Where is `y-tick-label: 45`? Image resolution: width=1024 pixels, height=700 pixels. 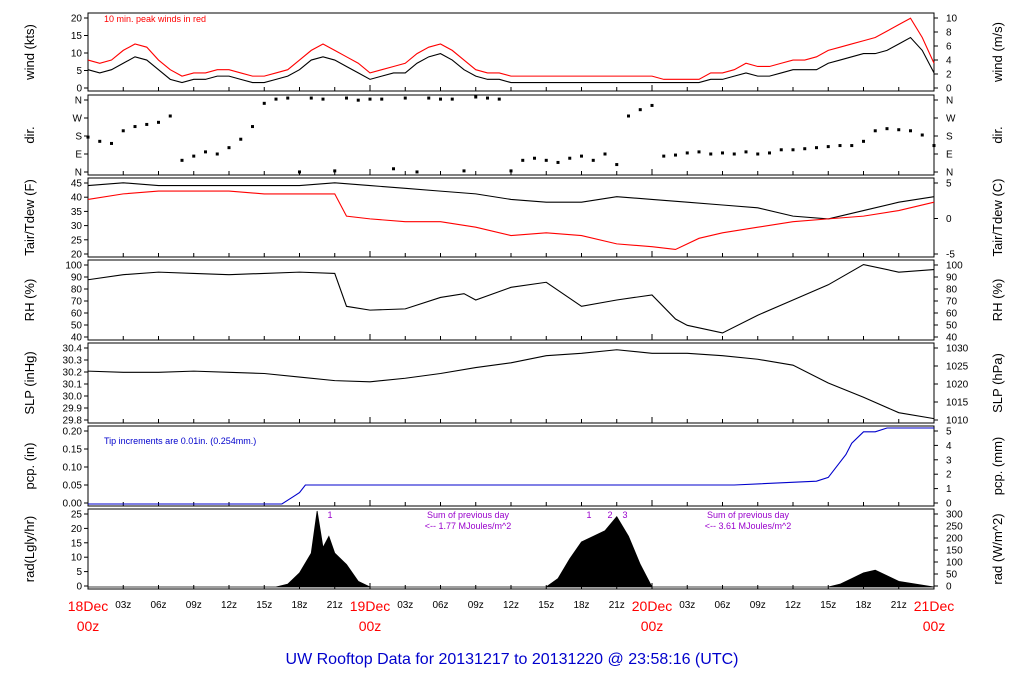 y-tick-label: 45 is located at coordinates (77, 184).